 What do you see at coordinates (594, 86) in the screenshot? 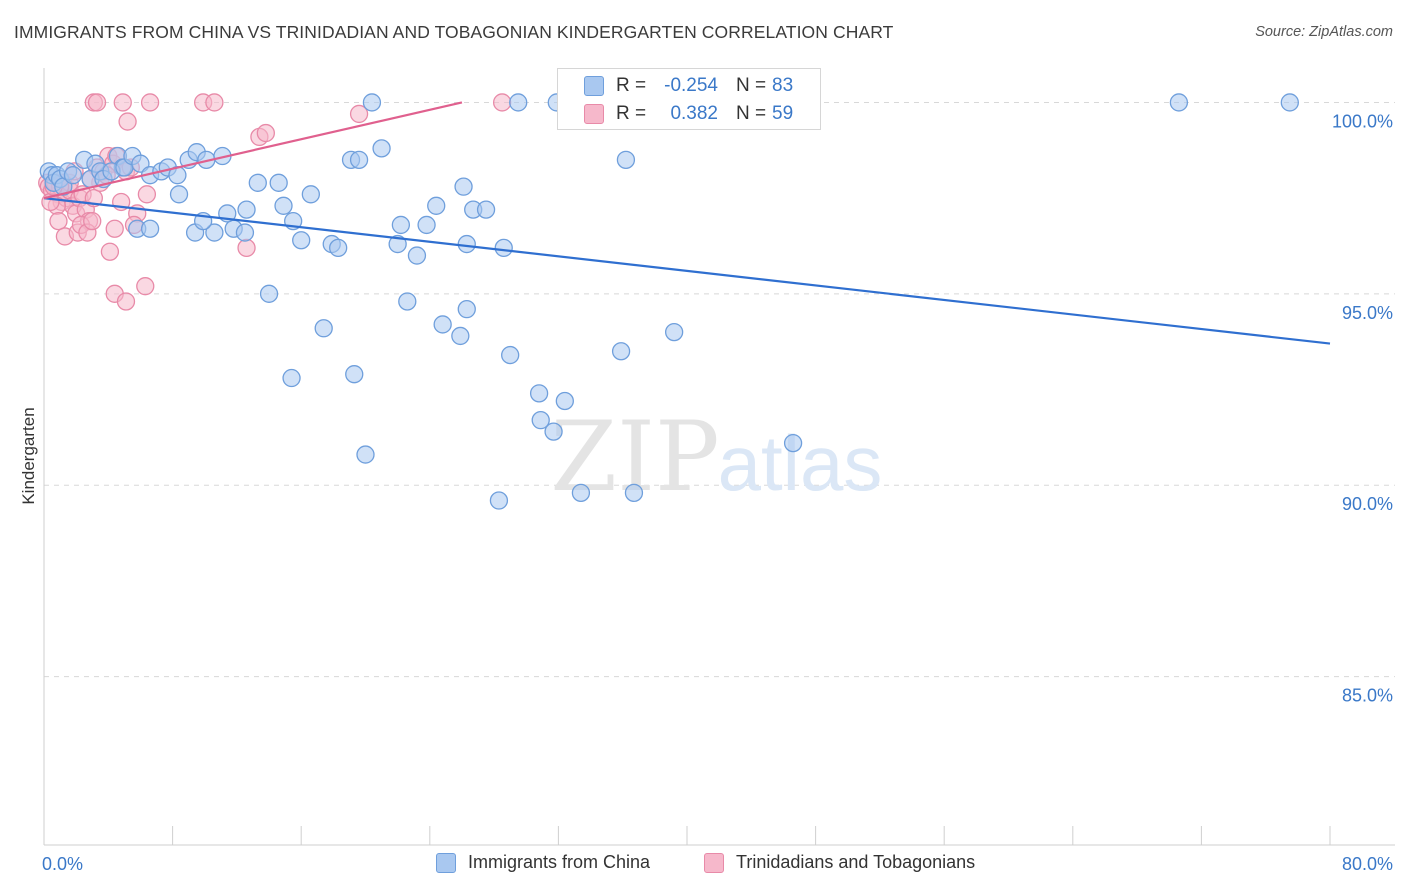
I see `stats-swatch-china` at bounding box center [594, 86].